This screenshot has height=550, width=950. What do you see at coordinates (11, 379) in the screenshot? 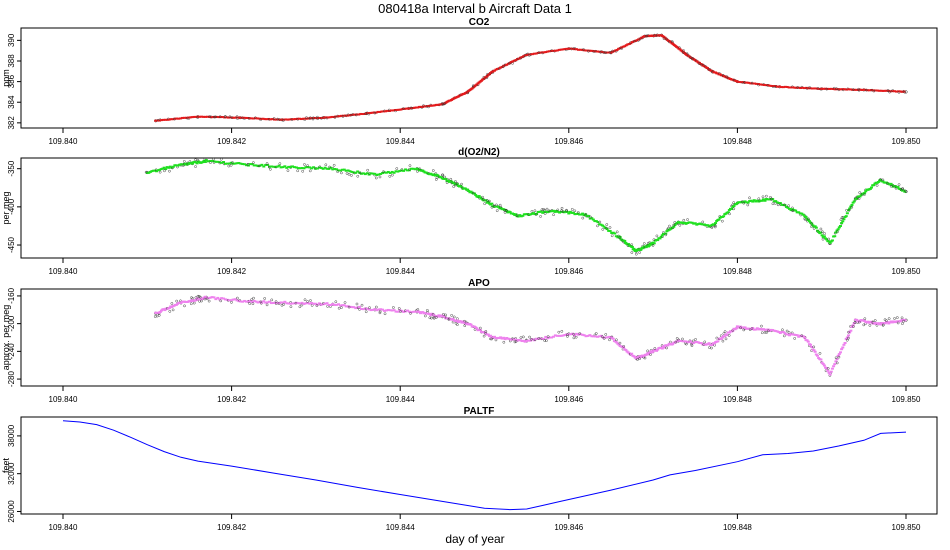
I see `y-tick-label: -280` at bounding box center [11, 379].